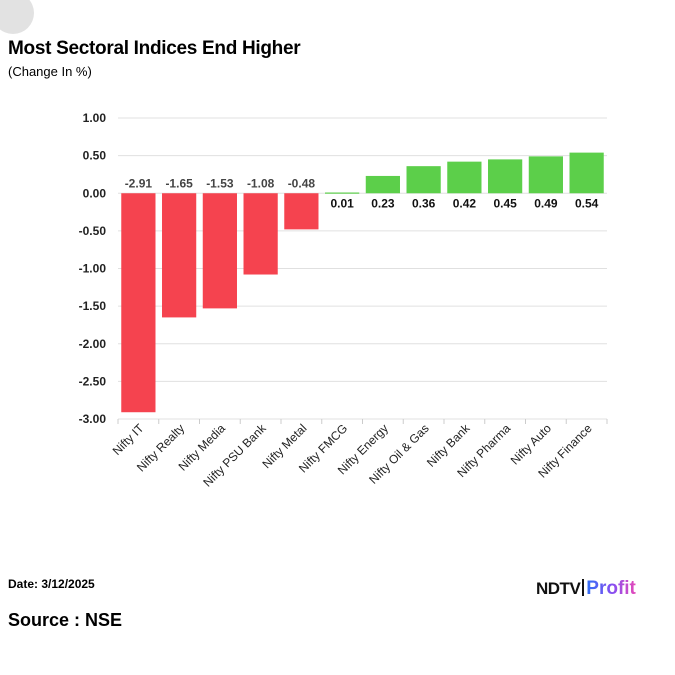 This screenshot has height=675, width=675. I want to click on data-label: 0.01, so click(342, 203).